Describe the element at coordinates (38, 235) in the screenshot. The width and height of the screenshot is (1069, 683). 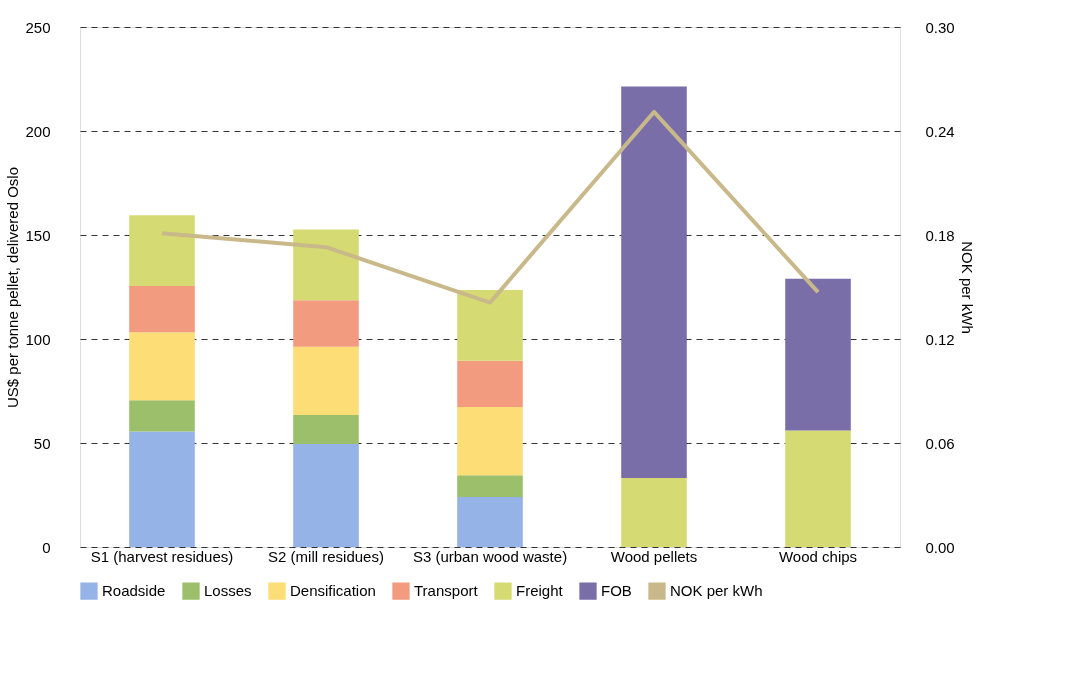
I see `y-tick-label: 150` at that location.